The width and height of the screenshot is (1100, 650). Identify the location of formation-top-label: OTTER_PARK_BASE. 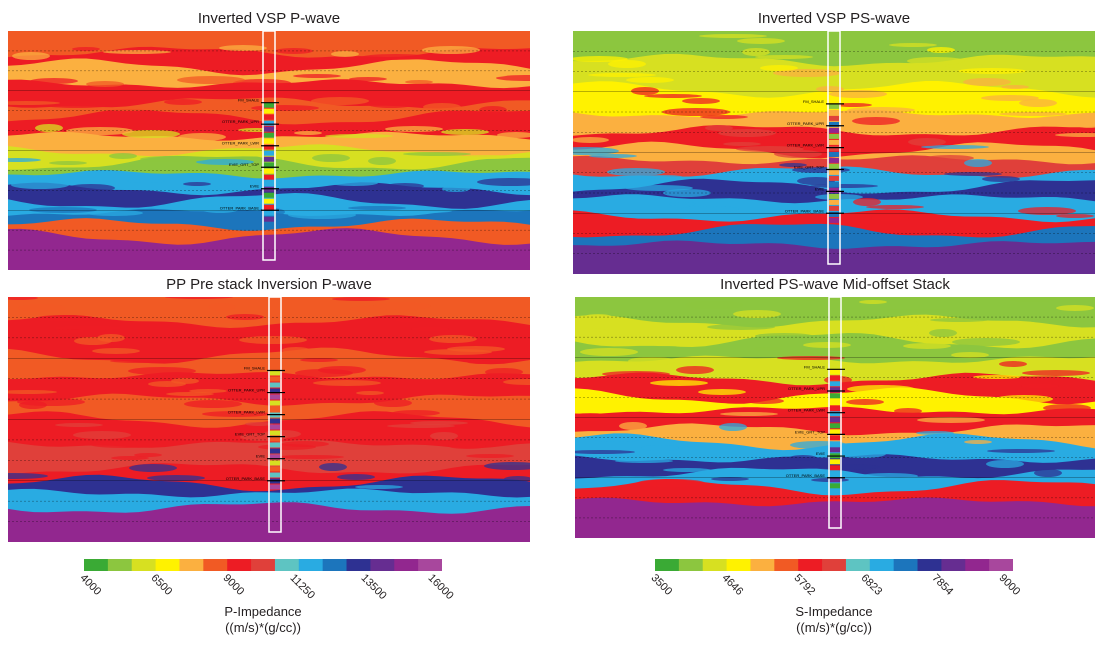
(246, 478).